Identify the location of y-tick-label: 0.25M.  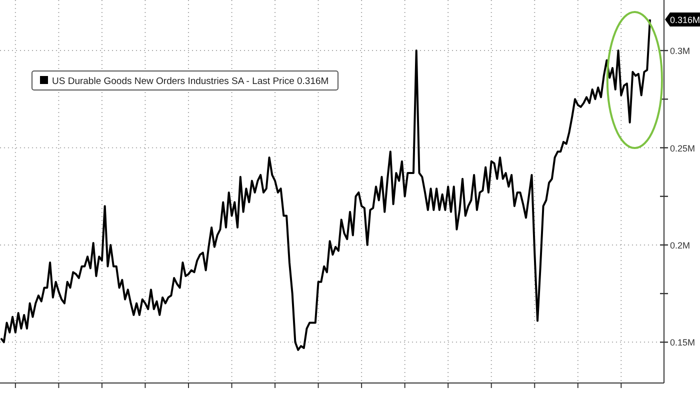
(683, 148).